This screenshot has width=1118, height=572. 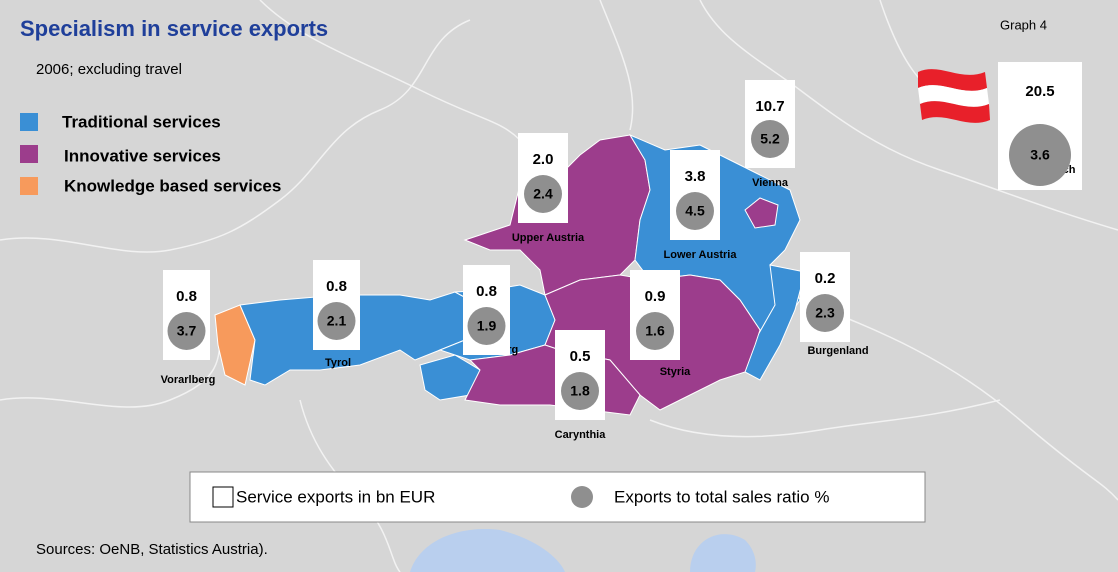 What do you see at coordinates (582, 497) in the screenshot?
I see `key-circle` at bounding box center [582, 497].